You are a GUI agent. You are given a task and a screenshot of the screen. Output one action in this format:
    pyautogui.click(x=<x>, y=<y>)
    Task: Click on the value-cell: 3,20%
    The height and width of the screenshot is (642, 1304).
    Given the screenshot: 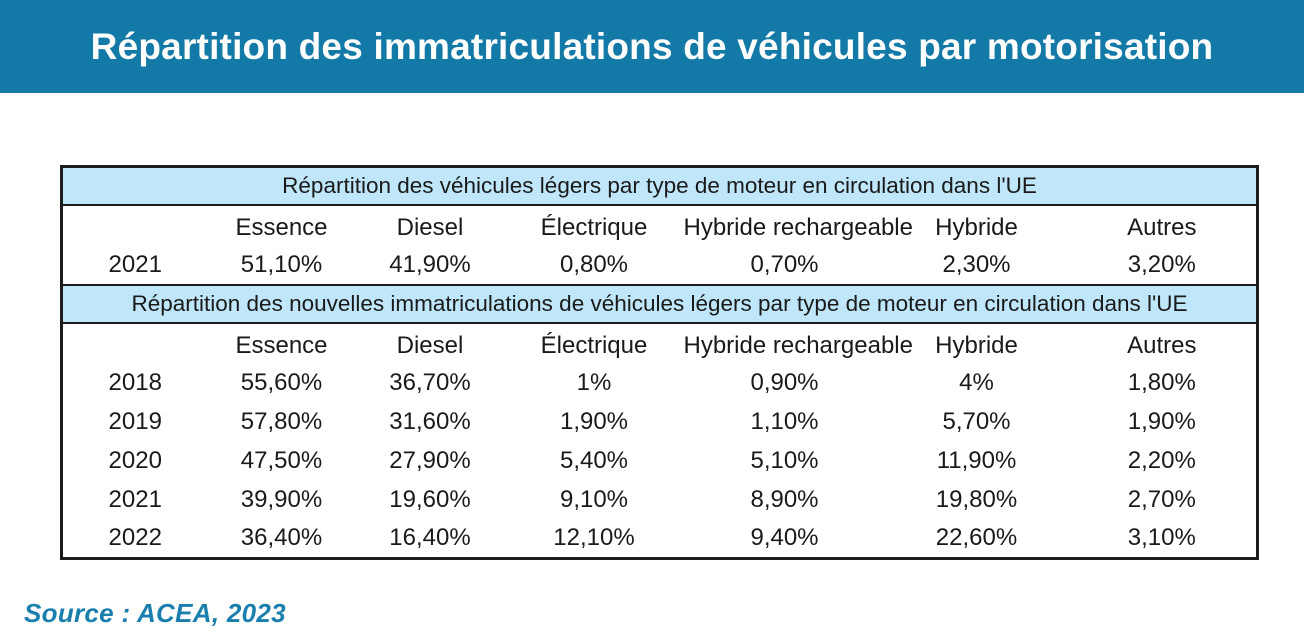 What is the action you would take?
    pyautogui.click(x=1161, y=264)
    